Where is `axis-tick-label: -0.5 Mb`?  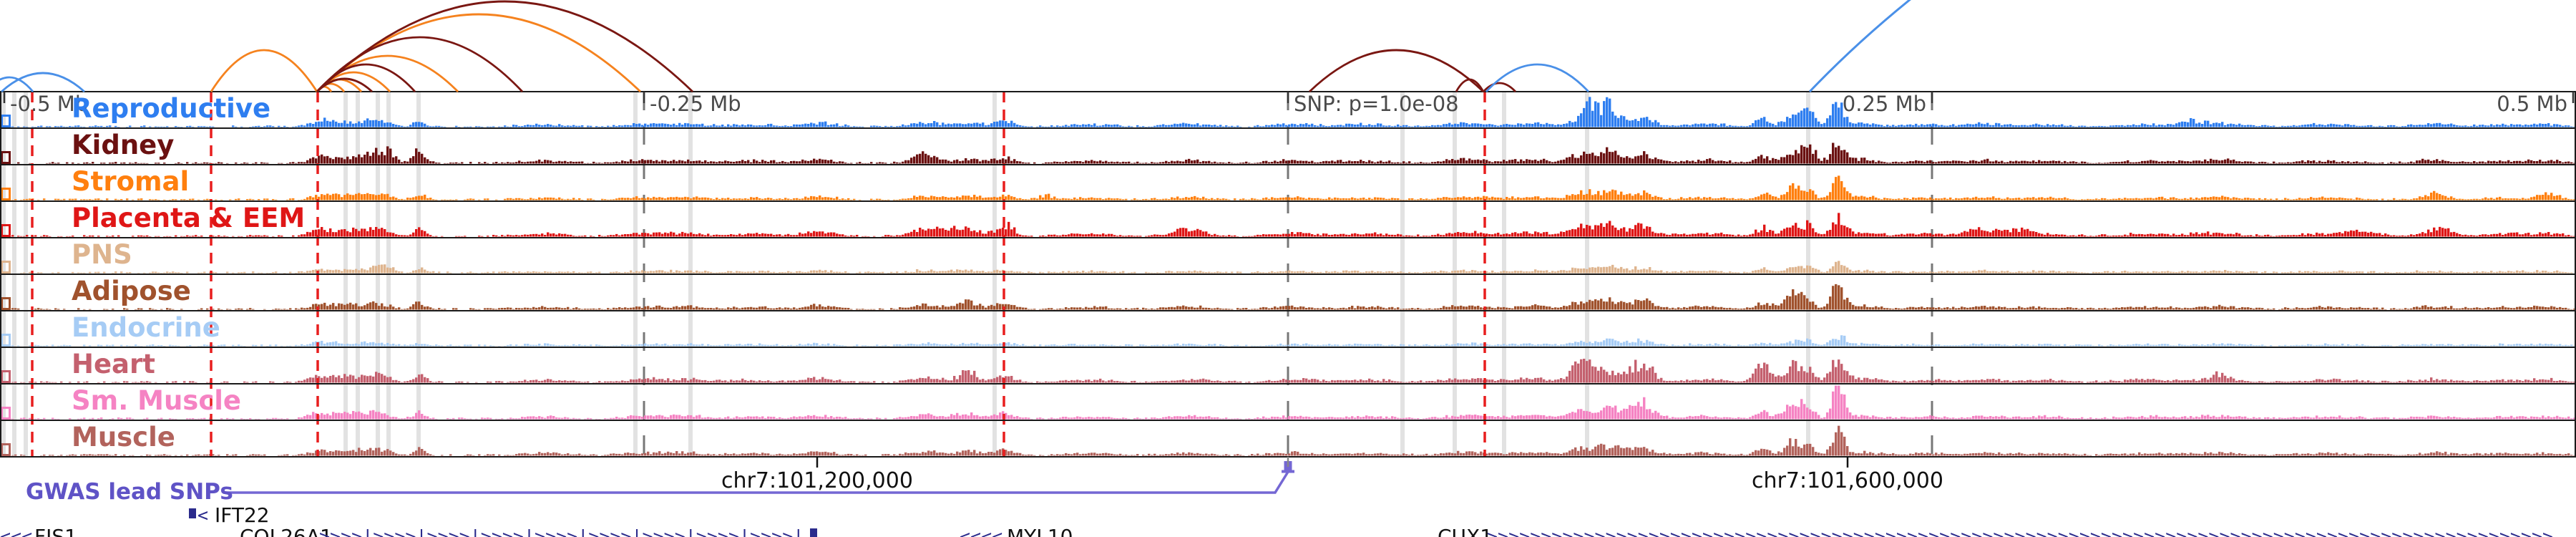 axis-tick-label: -0.5 Mb is located at coordinates (49, 104).